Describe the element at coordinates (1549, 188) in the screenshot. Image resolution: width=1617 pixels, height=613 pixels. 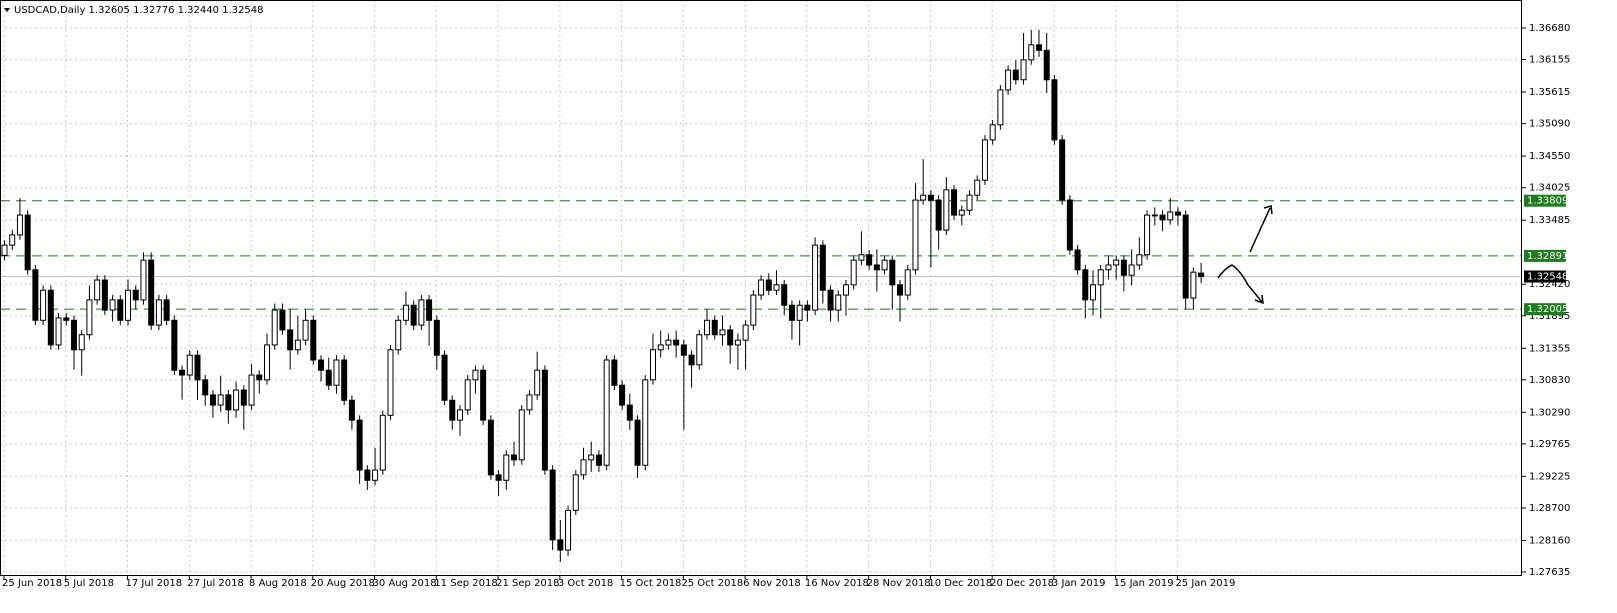
I see `y-tick-label: 1.34025` at that location.